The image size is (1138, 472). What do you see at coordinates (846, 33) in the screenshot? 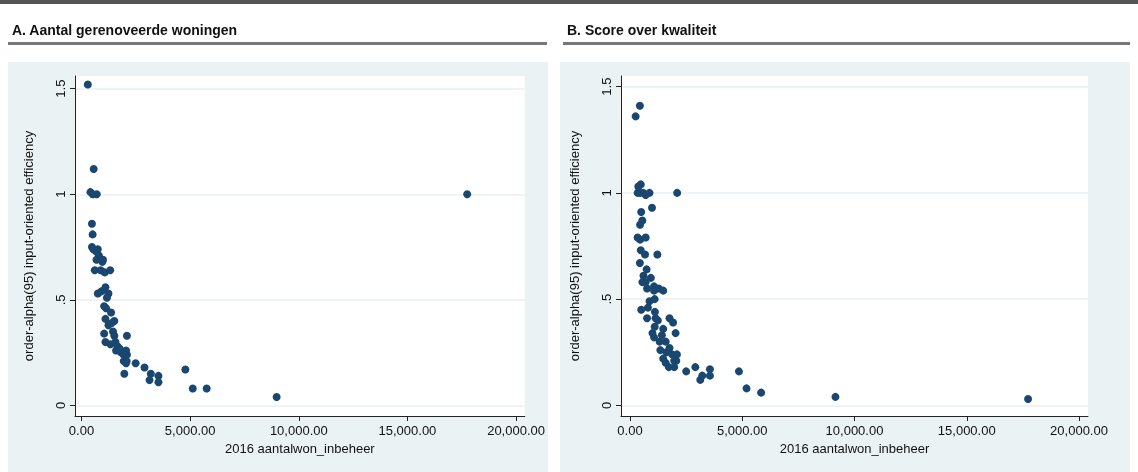
I see `chart-title: B. Score over kwaliteit` at bounding box center [846, 33].